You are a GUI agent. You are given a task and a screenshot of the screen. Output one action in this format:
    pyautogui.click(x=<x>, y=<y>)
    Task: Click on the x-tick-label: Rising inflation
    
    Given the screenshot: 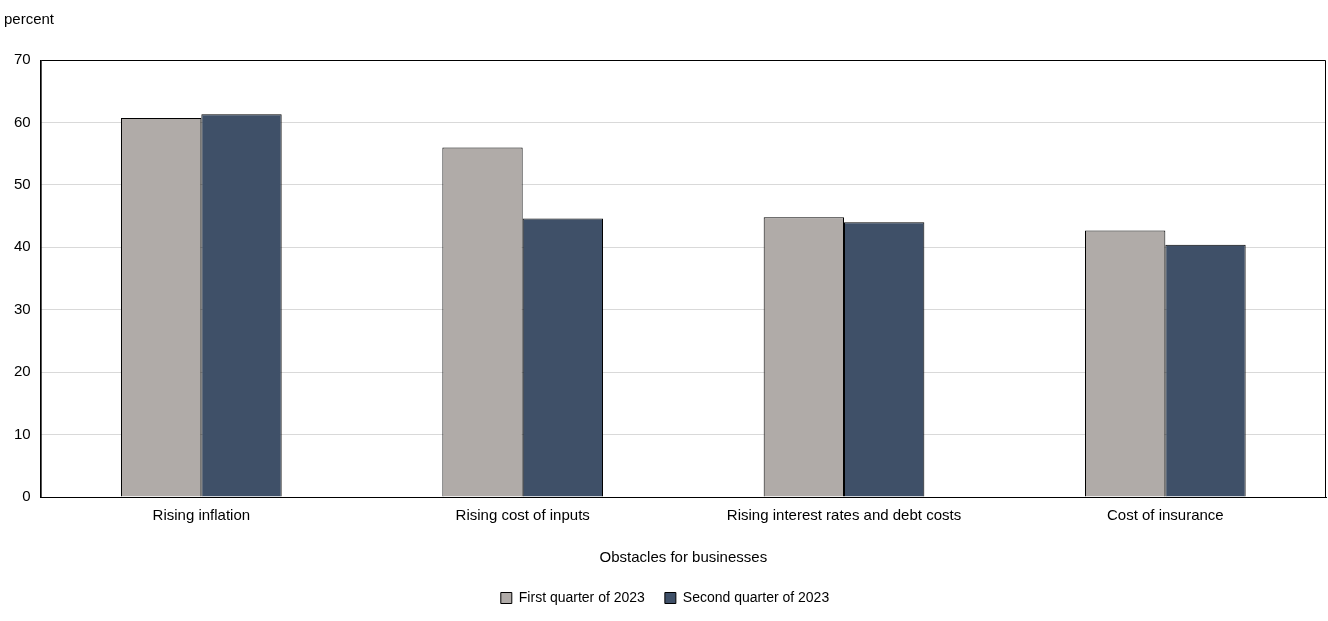 What is the action you would take?
    pyautogui.click(x=201, y=515)
    